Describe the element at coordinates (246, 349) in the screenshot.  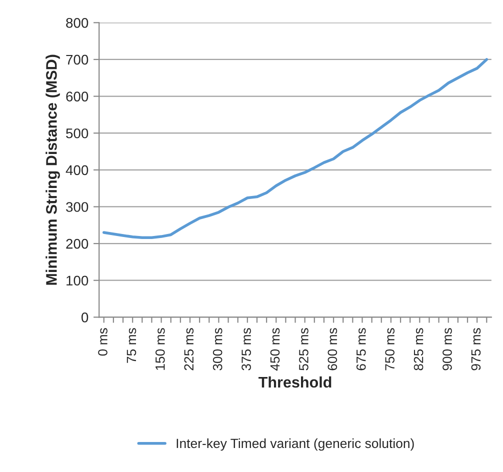
I see `x-tick-label: 375 ms` at that location.